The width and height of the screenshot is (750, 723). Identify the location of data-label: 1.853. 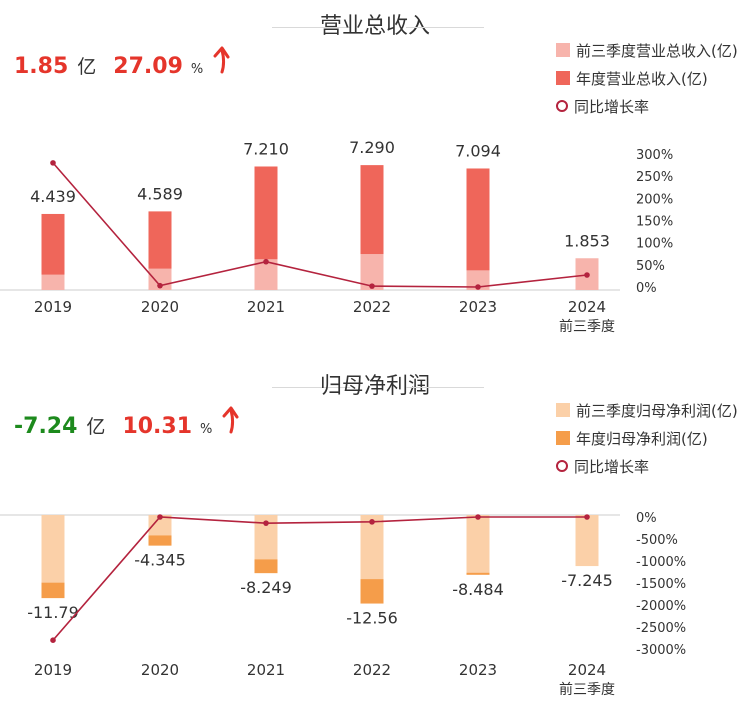
(587, 240).